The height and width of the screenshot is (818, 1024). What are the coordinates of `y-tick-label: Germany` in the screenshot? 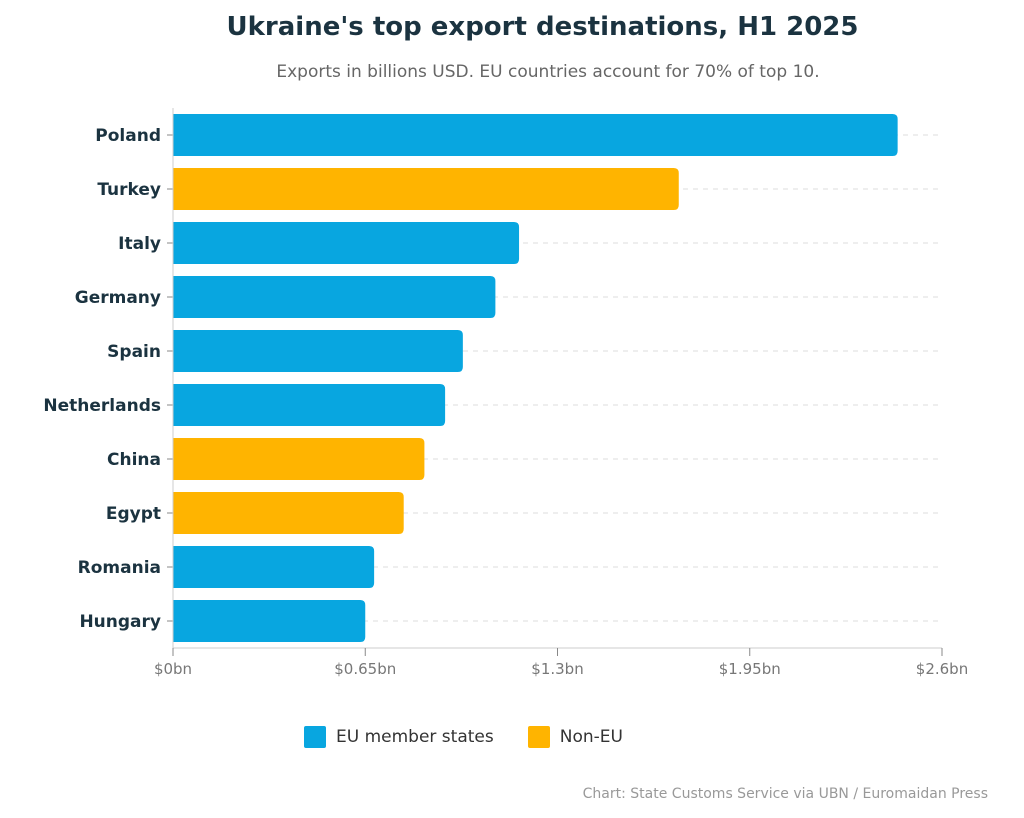 It's located at (118, 298).